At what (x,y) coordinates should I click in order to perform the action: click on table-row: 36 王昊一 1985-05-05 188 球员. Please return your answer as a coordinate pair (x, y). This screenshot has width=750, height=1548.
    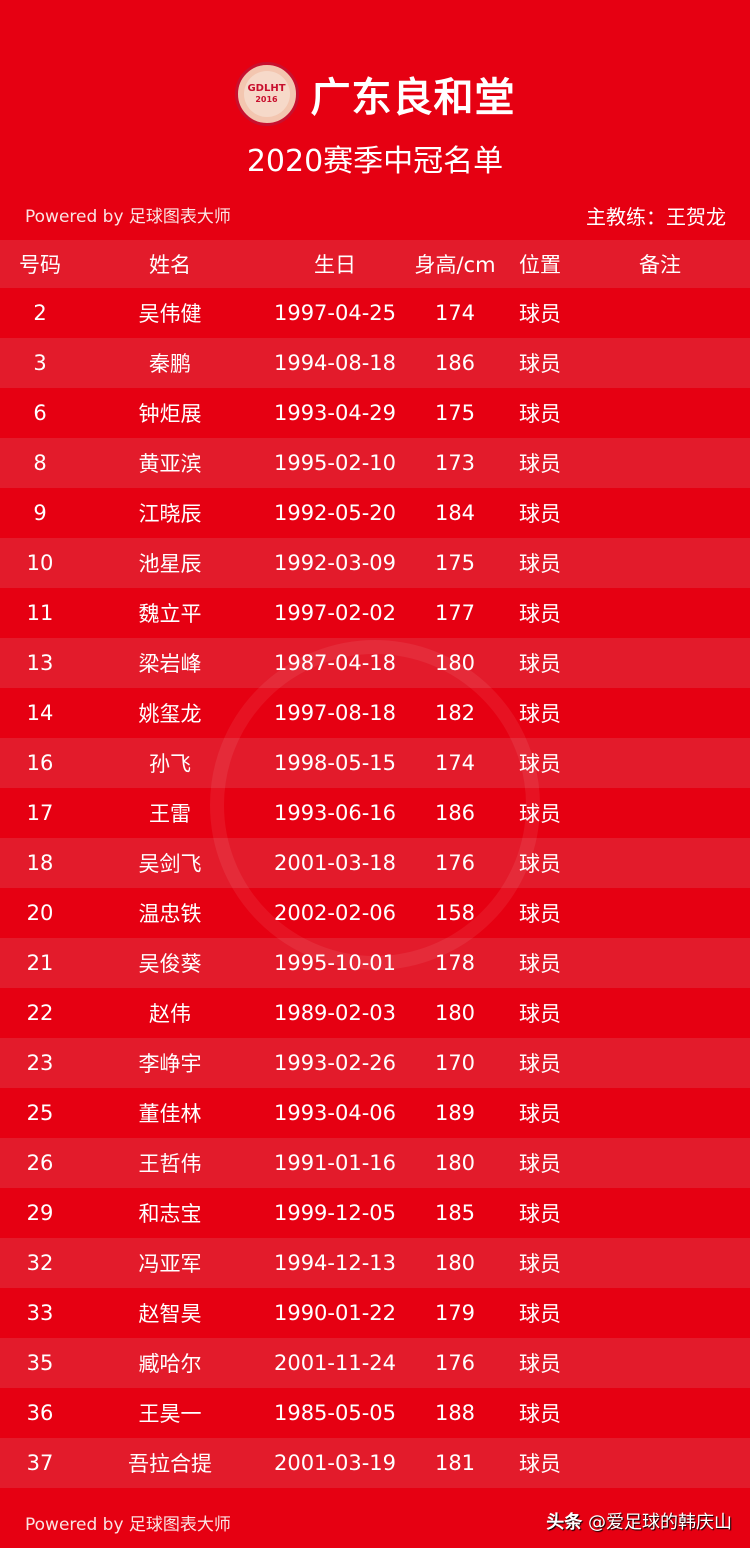
    Looking at the image, I should click on (375, 1413).